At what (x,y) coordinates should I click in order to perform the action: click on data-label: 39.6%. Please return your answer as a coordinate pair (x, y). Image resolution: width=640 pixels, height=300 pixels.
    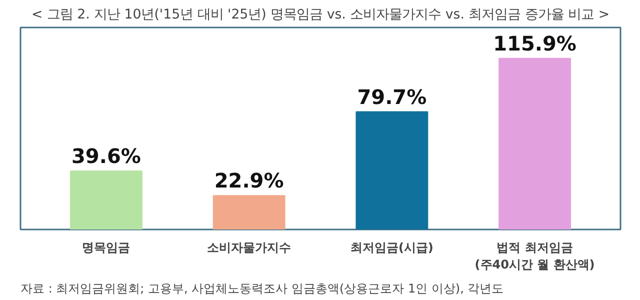
    Looking at the image, I should click on (106, 156).